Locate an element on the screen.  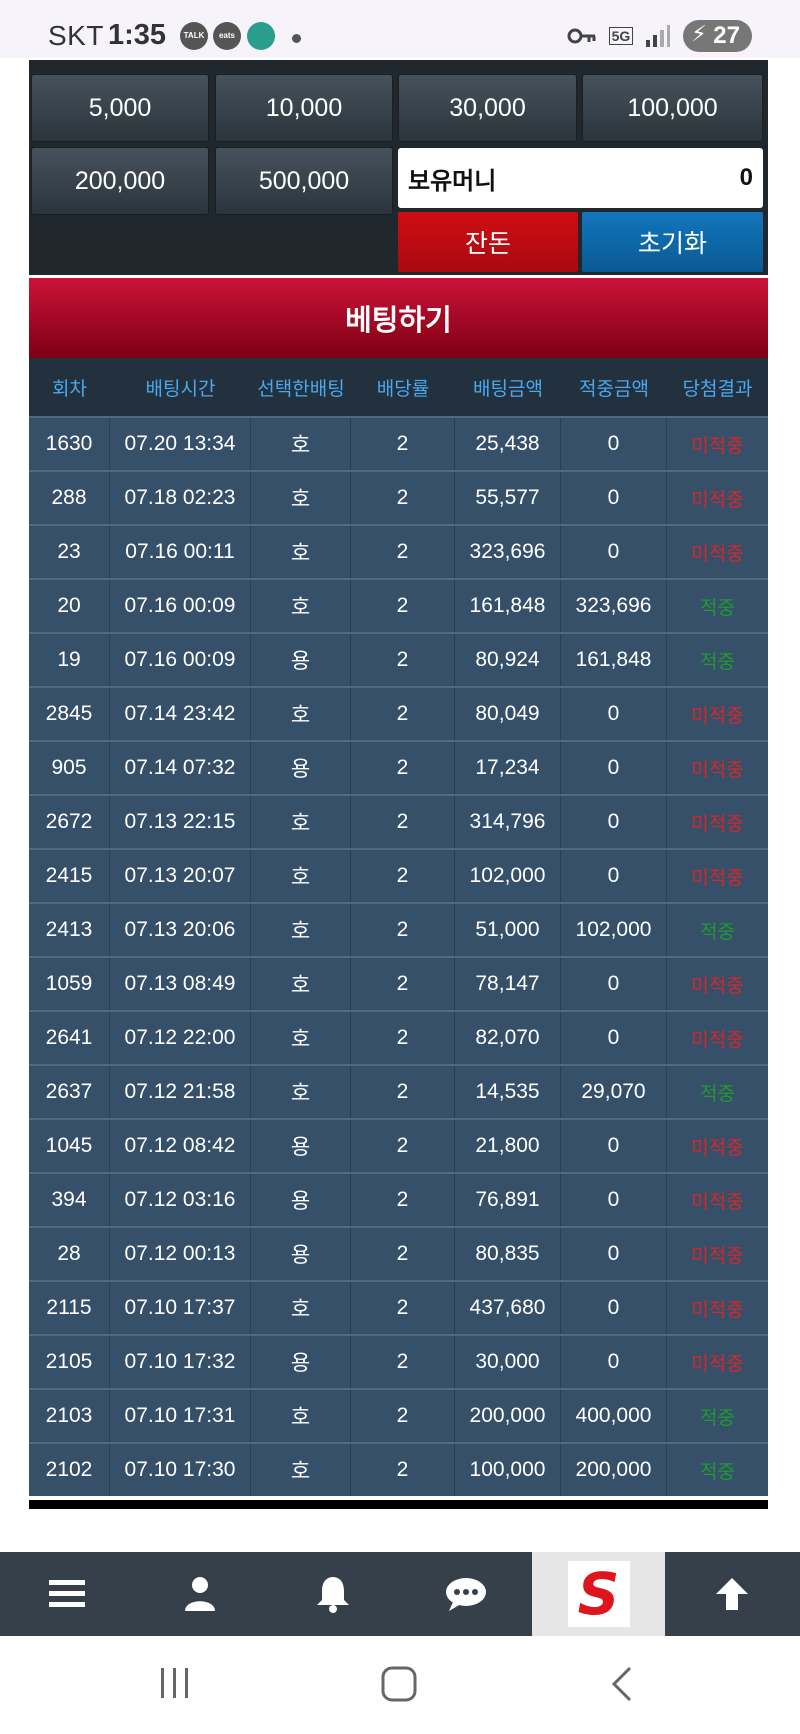
cell-round: 2105 is located at coordinates (69, 1362).